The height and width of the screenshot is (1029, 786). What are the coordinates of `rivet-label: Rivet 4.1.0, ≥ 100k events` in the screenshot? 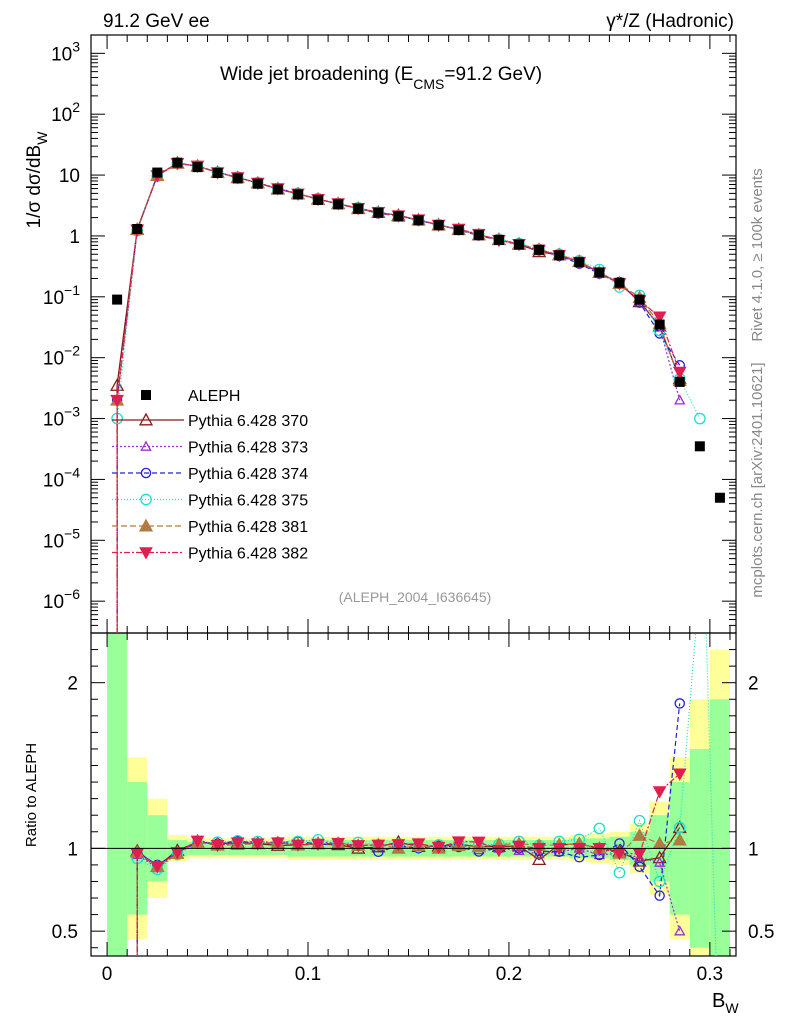 It's located at (757, 254).